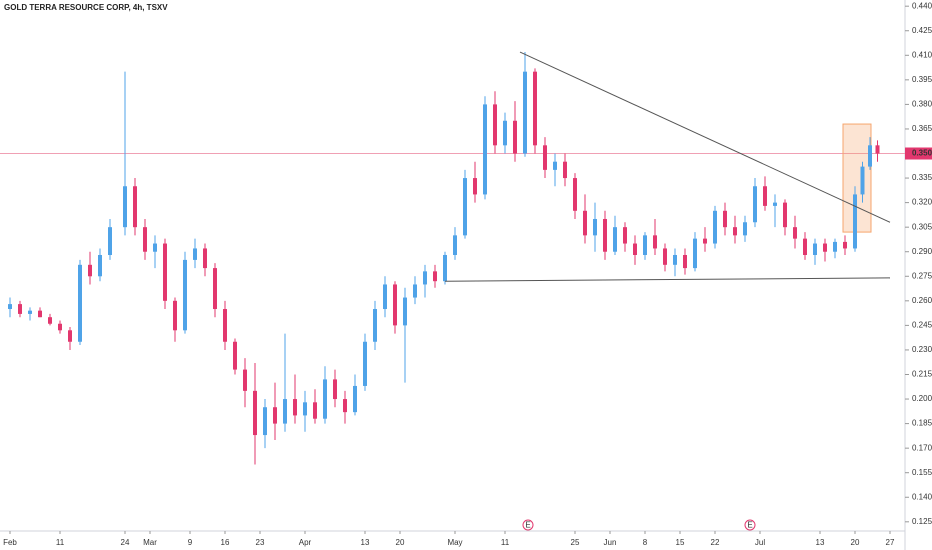 The height and width of the screenshot is (550, 932). I want to click on x-tick-label: 25, so click(575, 542).